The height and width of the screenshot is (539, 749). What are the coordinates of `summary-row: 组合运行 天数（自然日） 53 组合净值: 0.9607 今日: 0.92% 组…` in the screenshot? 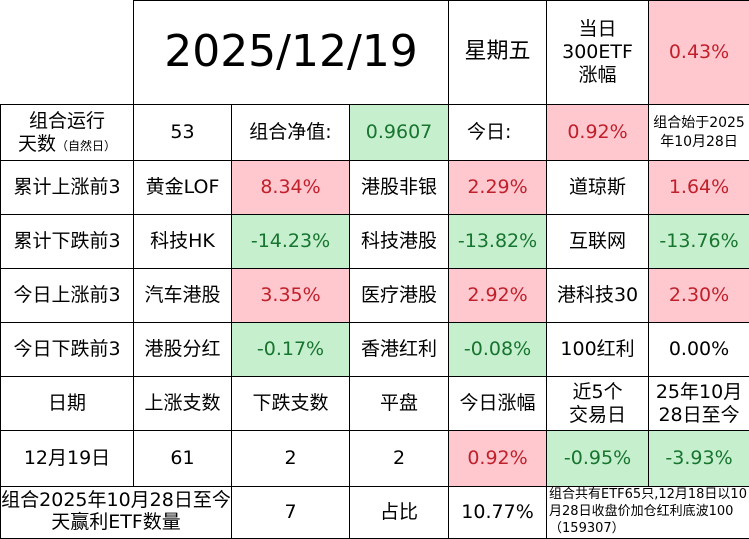 It's located at (375, 133).